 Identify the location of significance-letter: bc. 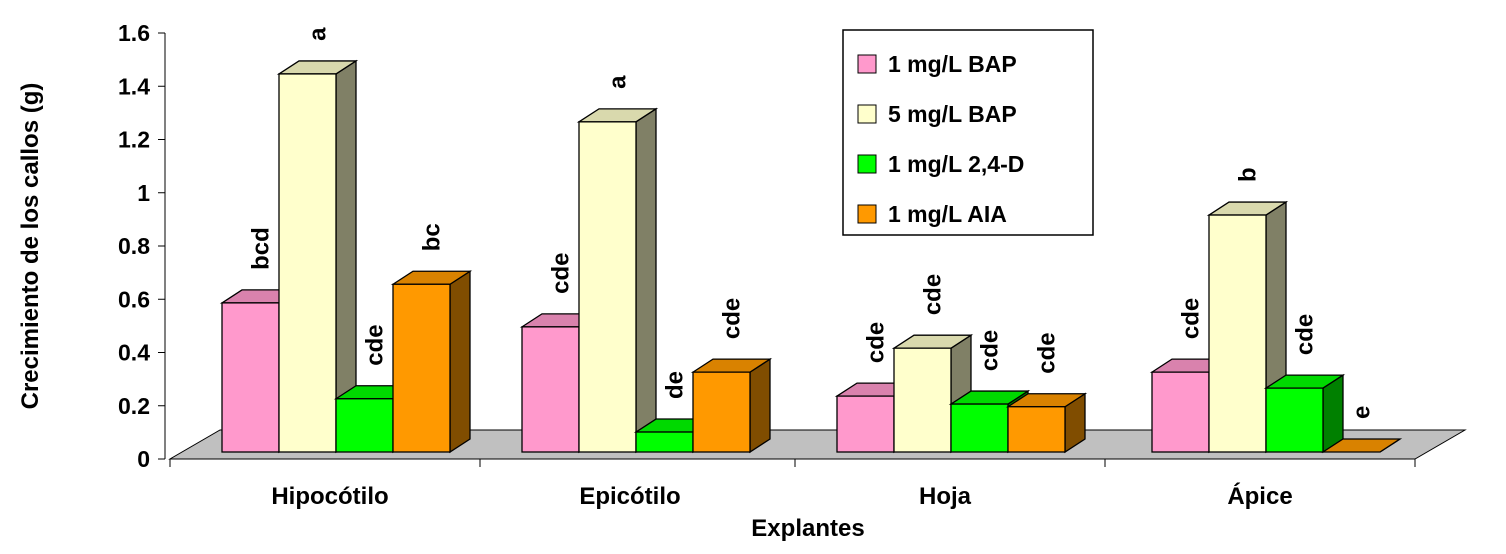
(432, 237).